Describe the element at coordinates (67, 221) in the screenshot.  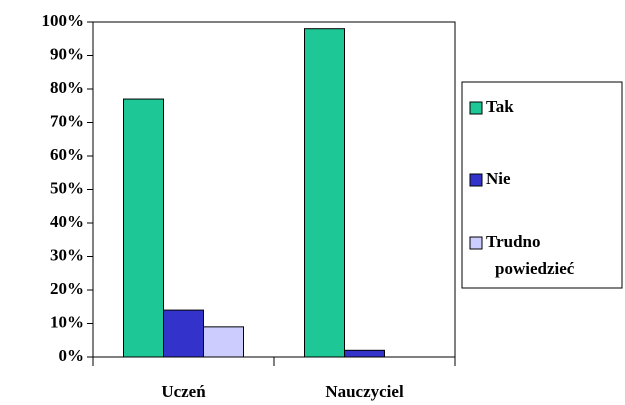
I see `y-tick-label: 40%` at that location.